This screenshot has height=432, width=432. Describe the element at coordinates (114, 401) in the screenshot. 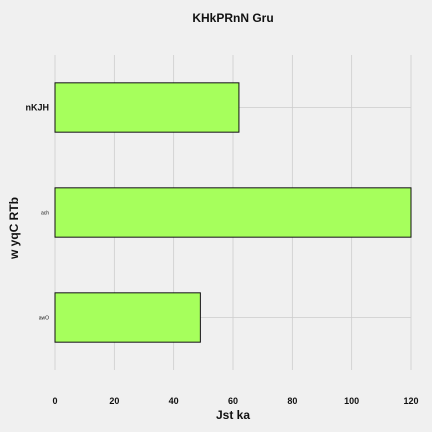

I see `x-tick-label: 20` at that location.